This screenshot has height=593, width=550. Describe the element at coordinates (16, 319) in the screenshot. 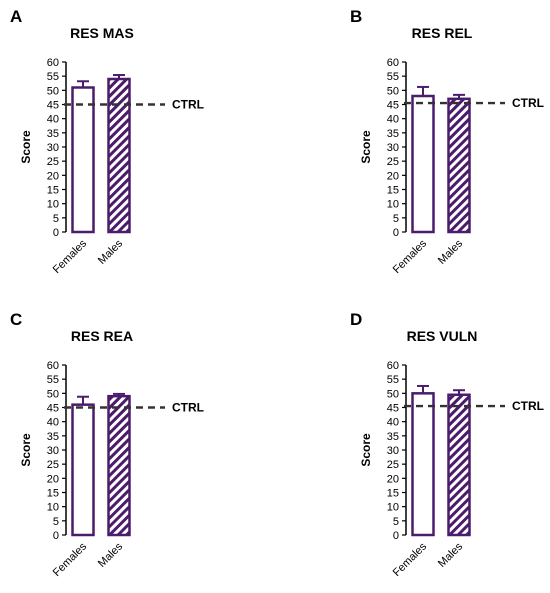

I see `panel-letter: C` at that location.